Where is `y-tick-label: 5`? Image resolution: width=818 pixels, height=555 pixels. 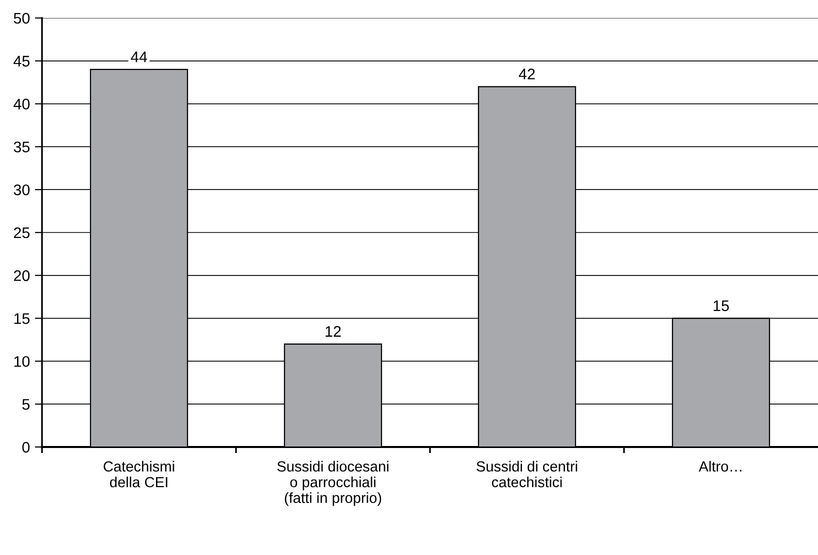 y-tick-label: 5 is located at coordinates (26, 404).